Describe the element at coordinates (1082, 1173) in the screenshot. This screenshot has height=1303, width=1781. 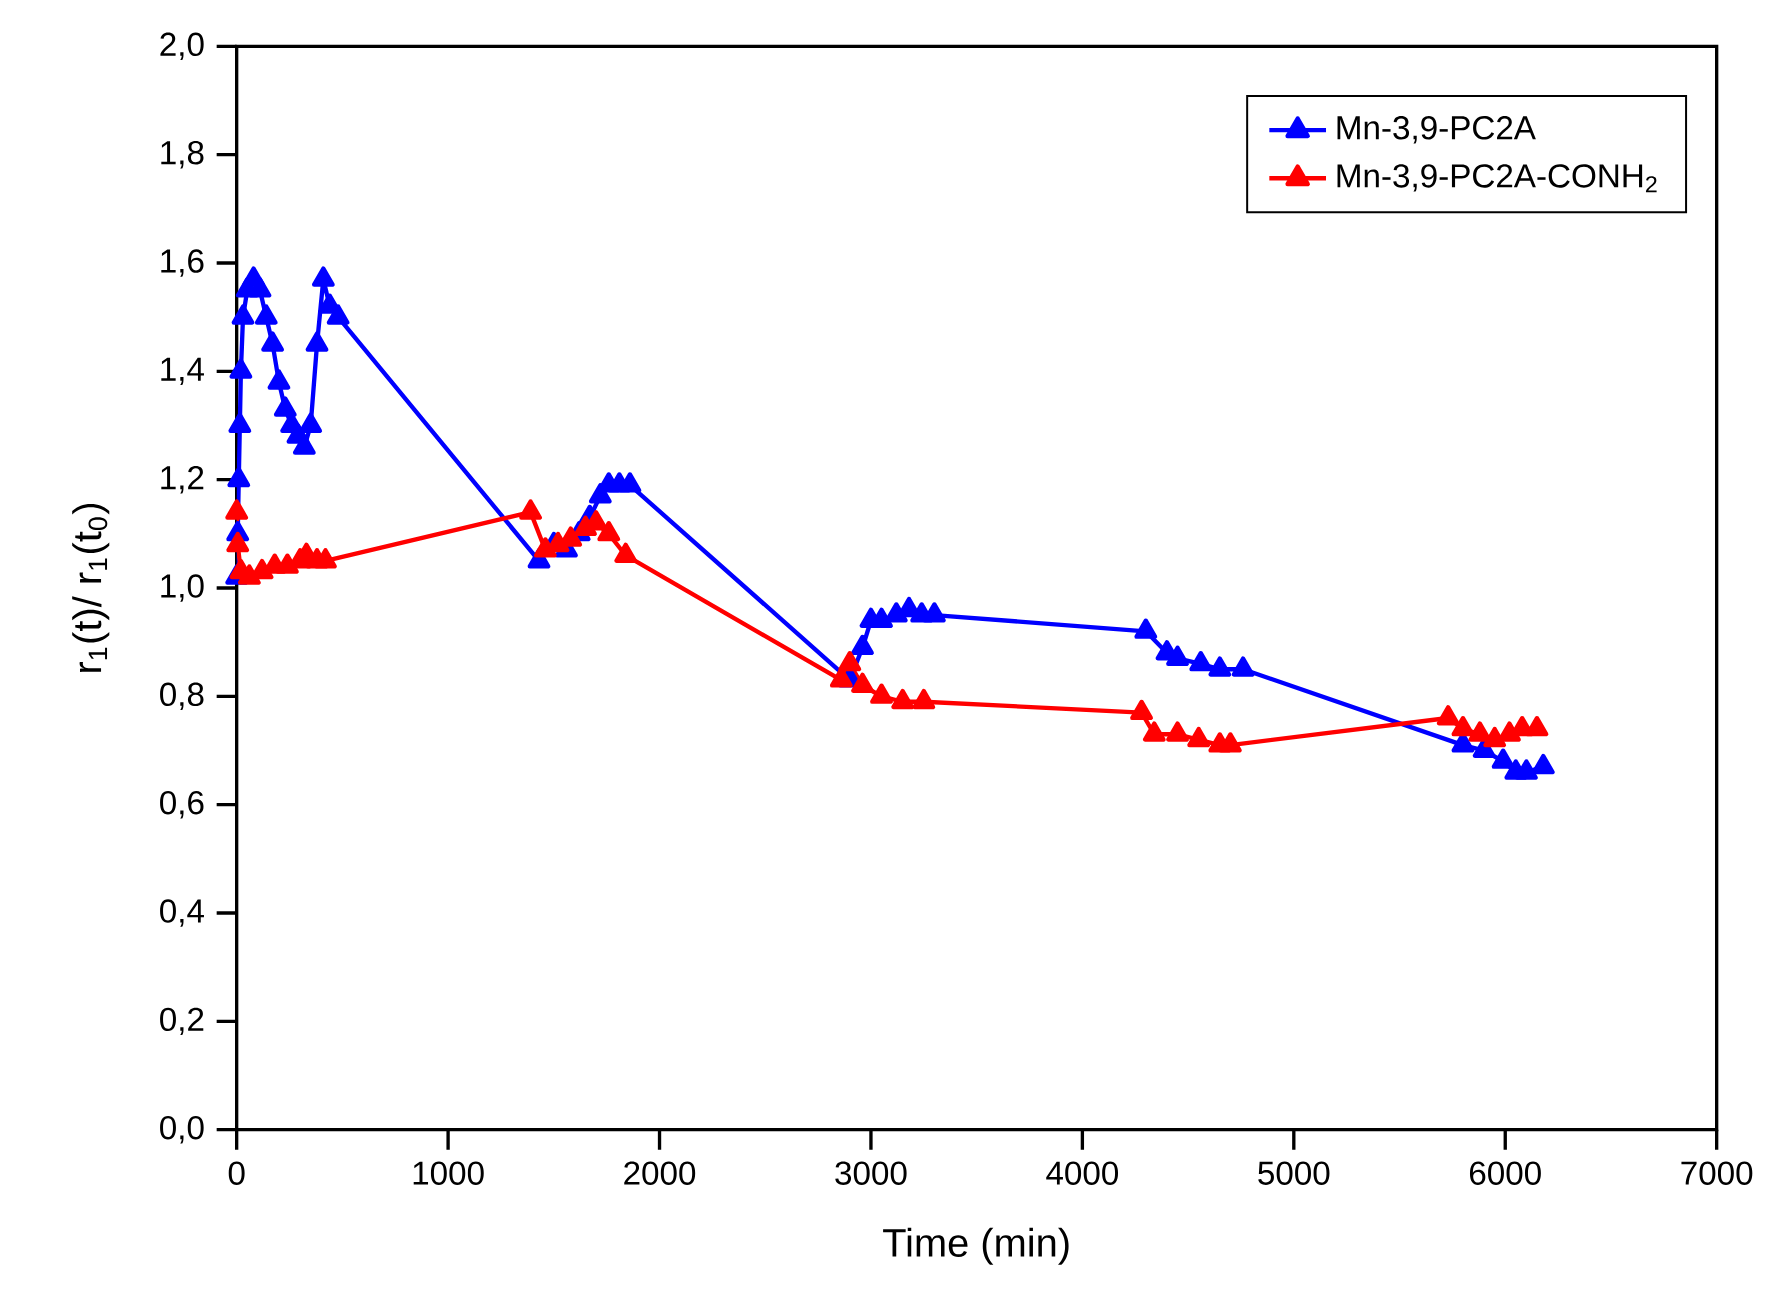
I see `x-tick-label: 4000` at that location.